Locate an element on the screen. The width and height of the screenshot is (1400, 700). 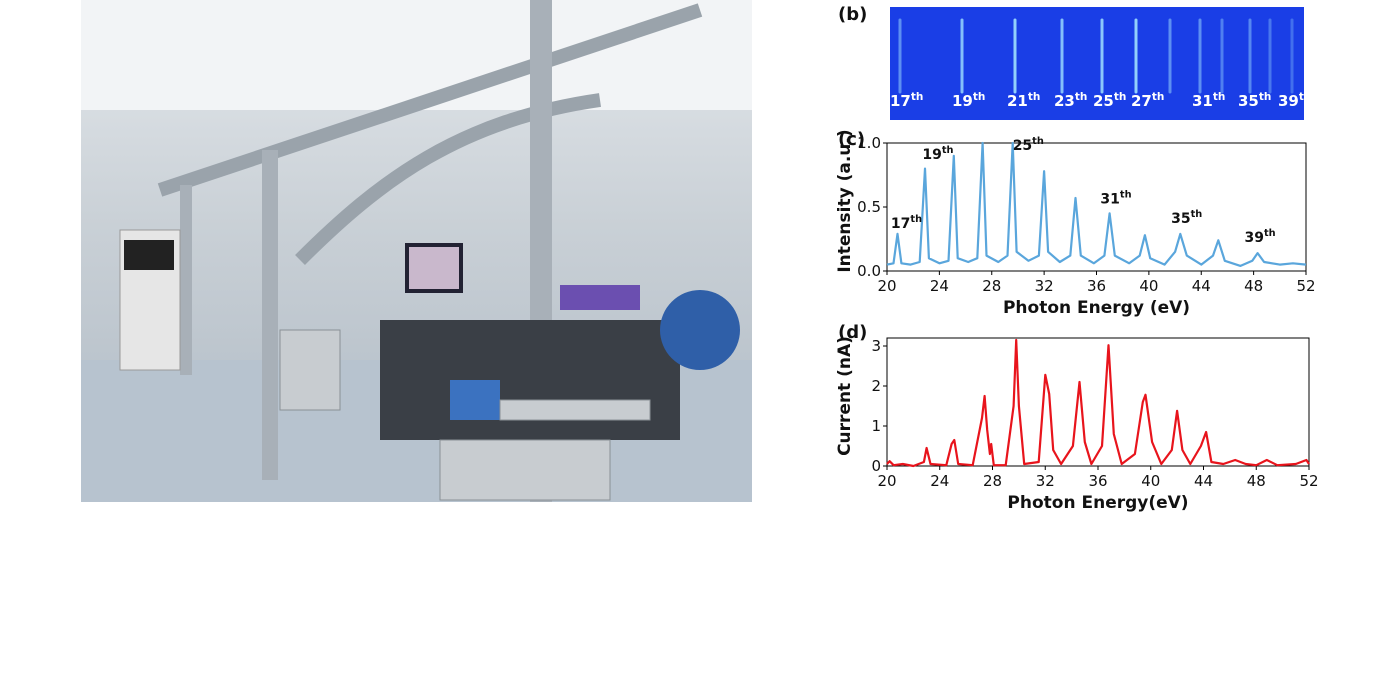
peak-annotation-number: 39 is located at coordinates (1253, 238).